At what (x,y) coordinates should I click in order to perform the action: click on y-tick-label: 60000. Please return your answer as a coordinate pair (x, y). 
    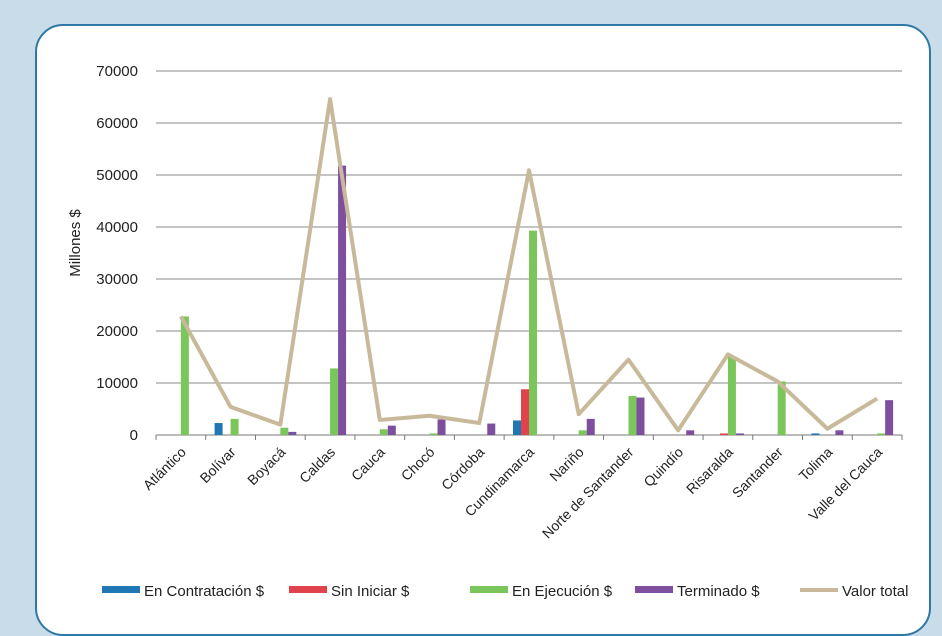
    Looking at the image, I should click on (117, 123).